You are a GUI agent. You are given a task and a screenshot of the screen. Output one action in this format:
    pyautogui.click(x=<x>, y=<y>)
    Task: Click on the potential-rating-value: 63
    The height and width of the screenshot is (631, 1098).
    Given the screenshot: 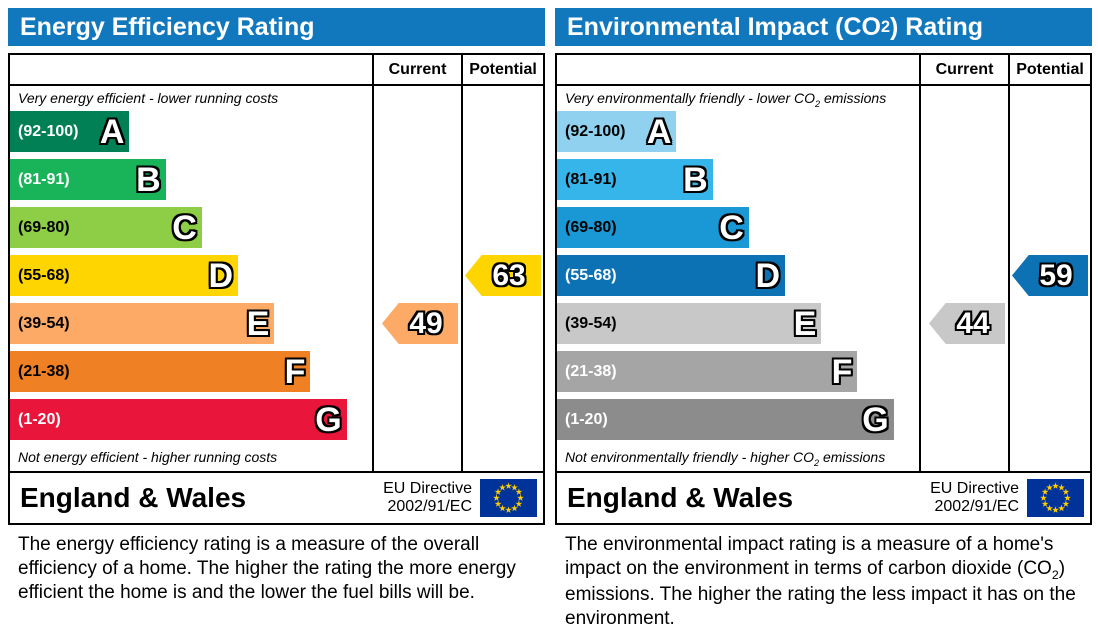 What is the action you would take?
    pyautogui.click(x=509, y=275)
    